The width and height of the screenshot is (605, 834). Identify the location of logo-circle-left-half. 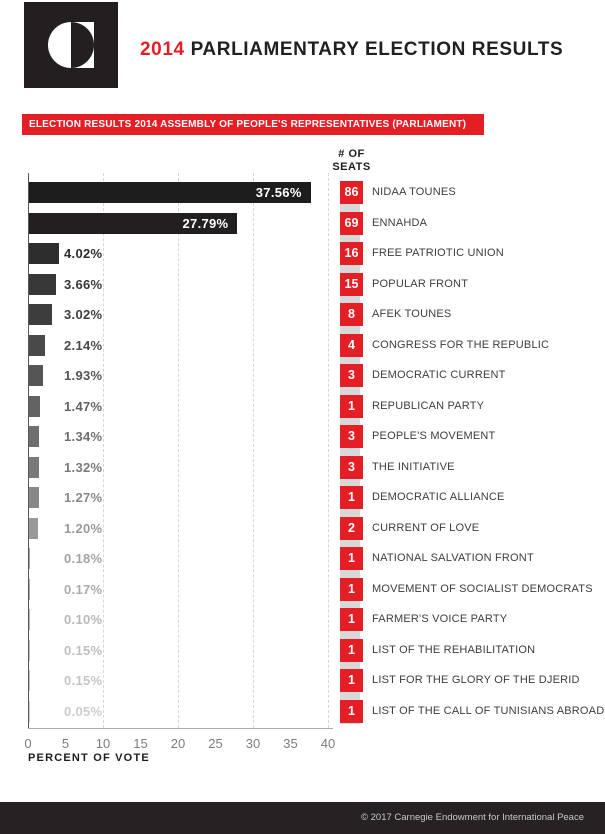
(59, 45).